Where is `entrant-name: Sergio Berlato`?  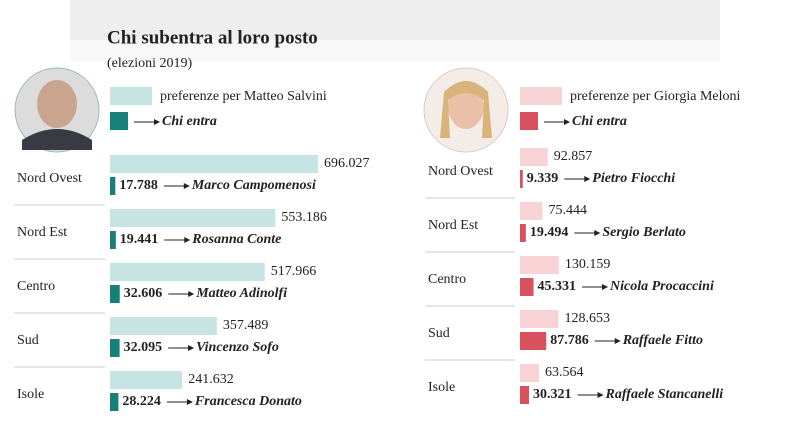 entrant-name: Sergio Berlato is located at coordinates (644, 232).